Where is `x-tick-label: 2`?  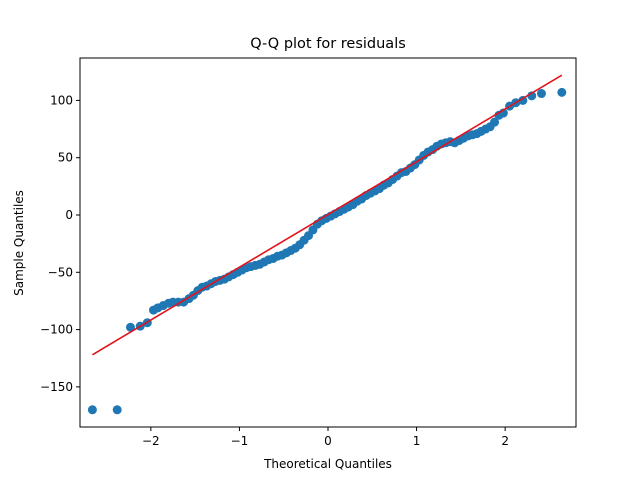
x-tick-label: 2 is located at coordinates (505, 441).